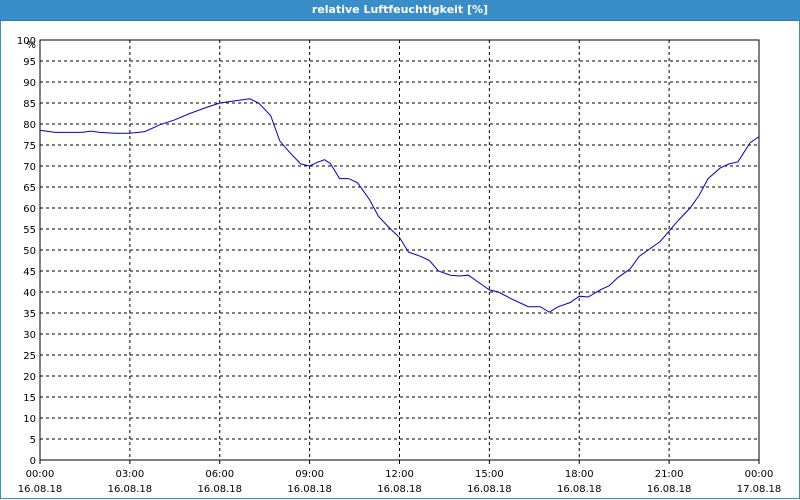  What do you see at coordinates (29, 398) in the screenshot?
I see `y-tick-label: 15` at bounding box center [29, 398].